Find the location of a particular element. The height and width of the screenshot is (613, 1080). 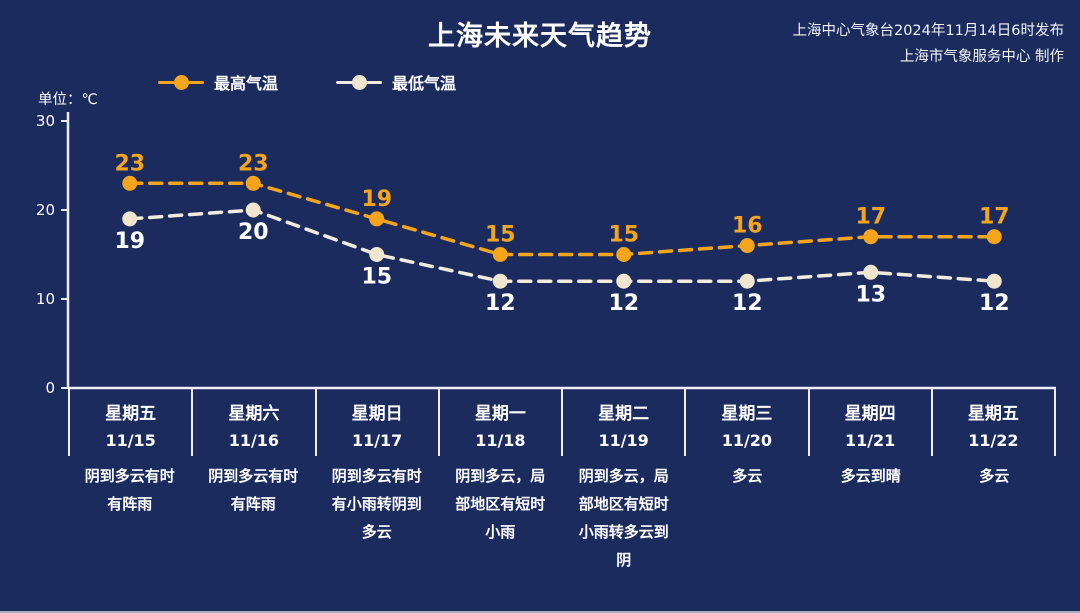

day-column-11-20: 星期三 11/20 is located at coordinates (745, 422).